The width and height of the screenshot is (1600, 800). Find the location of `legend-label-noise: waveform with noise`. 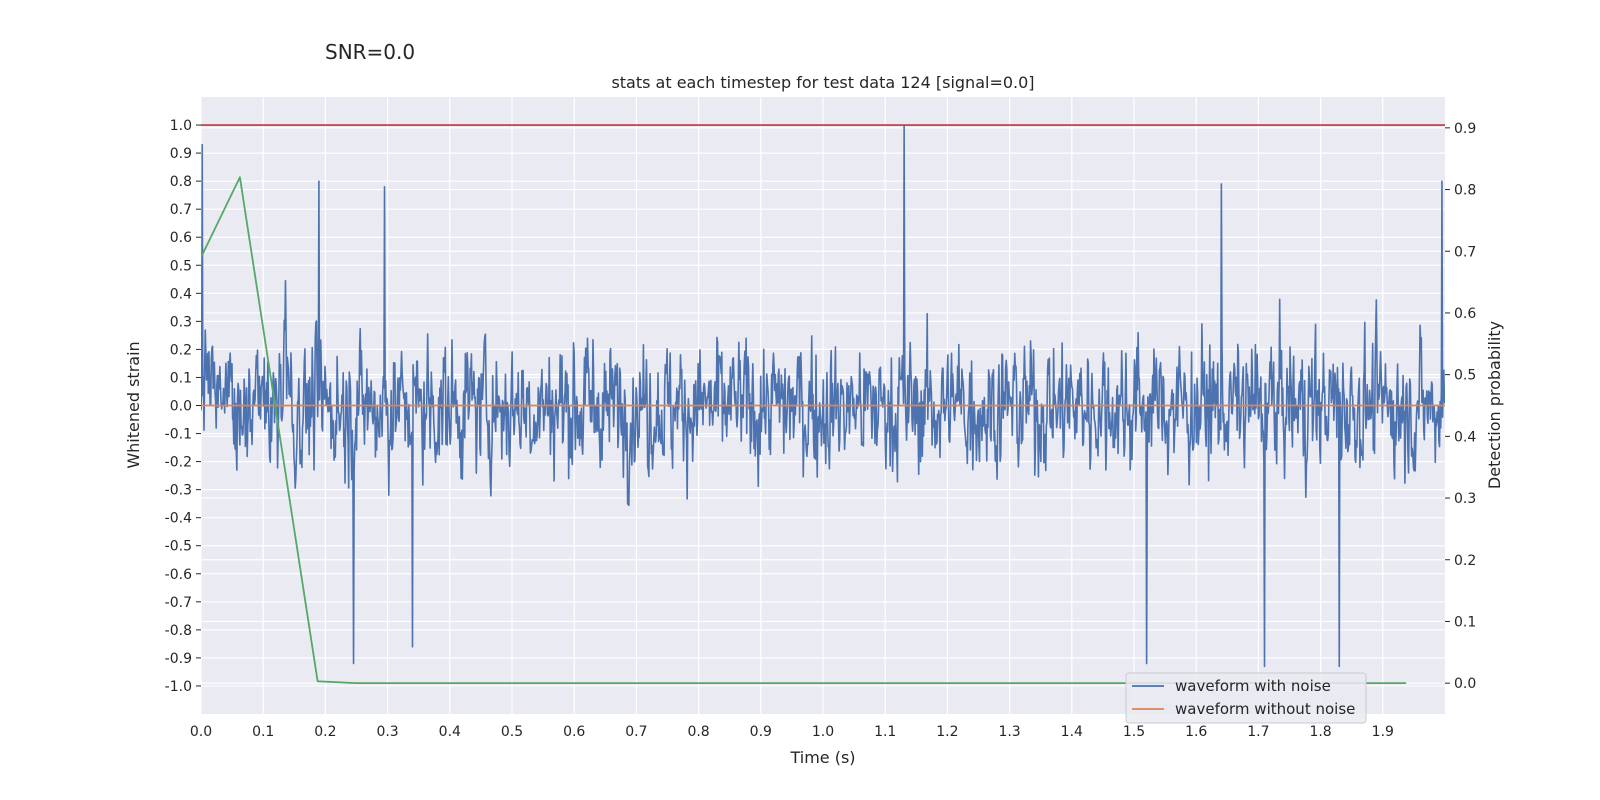

legend-label-noise: waveform with noise is located at coordinates (1253, 686).